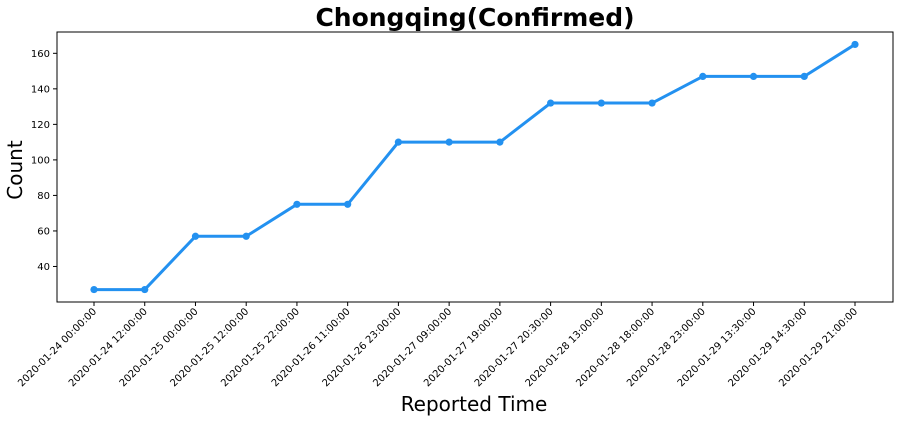  Describe the element at coordinates (43, 196) in the screenshot. I see `y-tick-label: 80` at that location.